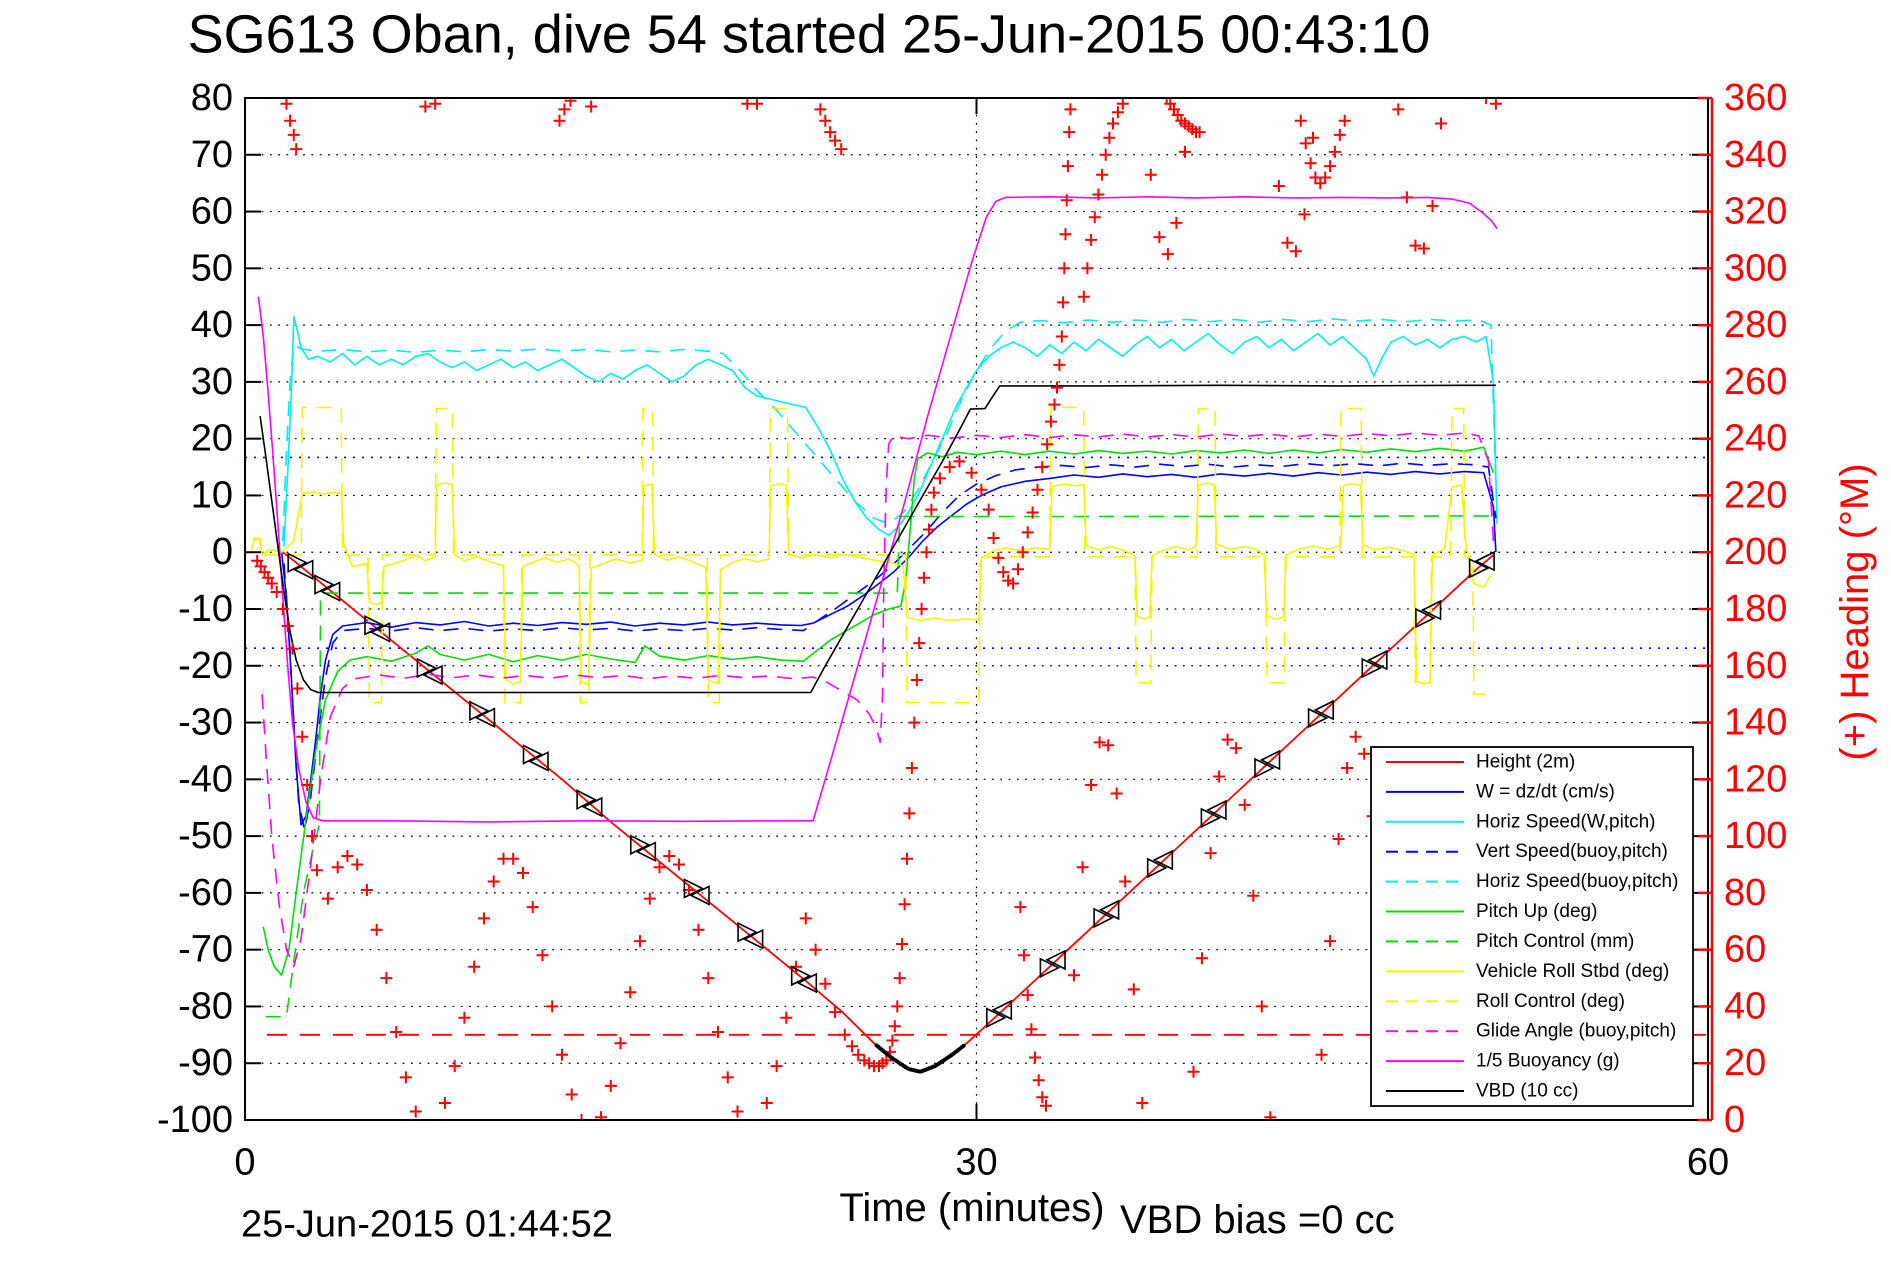 The height and width of the screenshot is (1267, 1891). Describe the element at coordinates (205, 1006) in the screenshot. I see `left-tick-label: -80` at that location.